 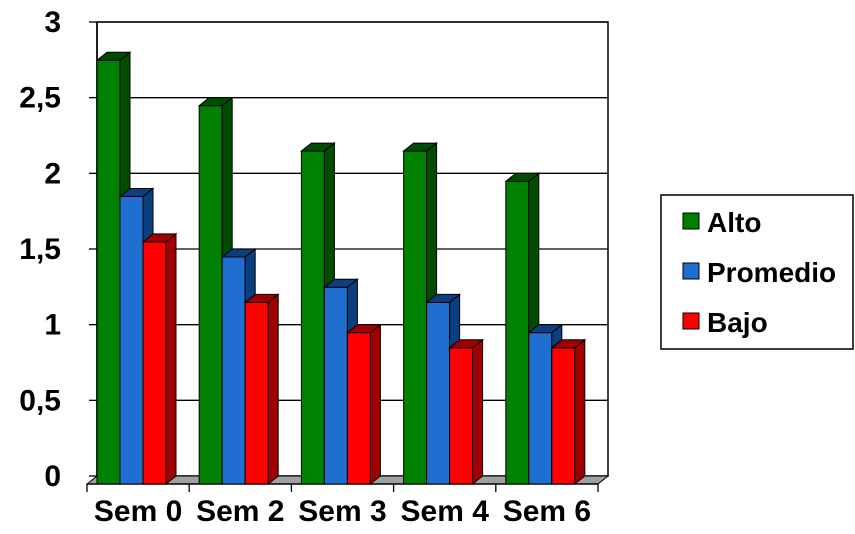 I want to click on y-tick-label: 2,5, so click(x=40, y=98).